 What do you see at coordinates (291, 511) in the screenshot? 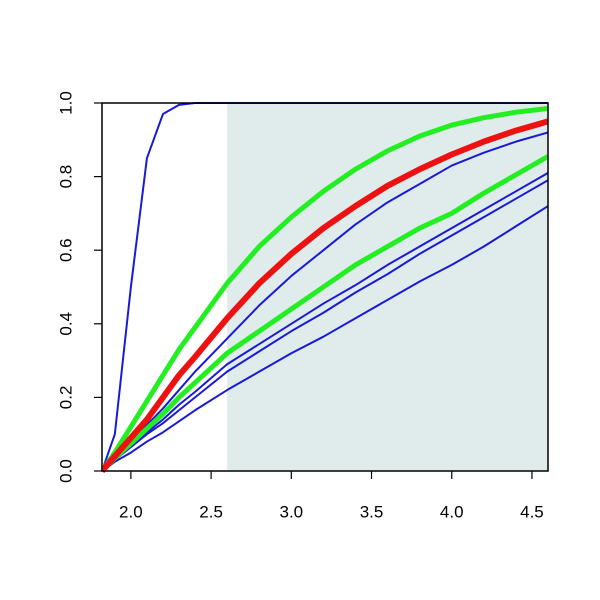
I see `x-tick-label: 3.0` at bounding box center [291, 511].